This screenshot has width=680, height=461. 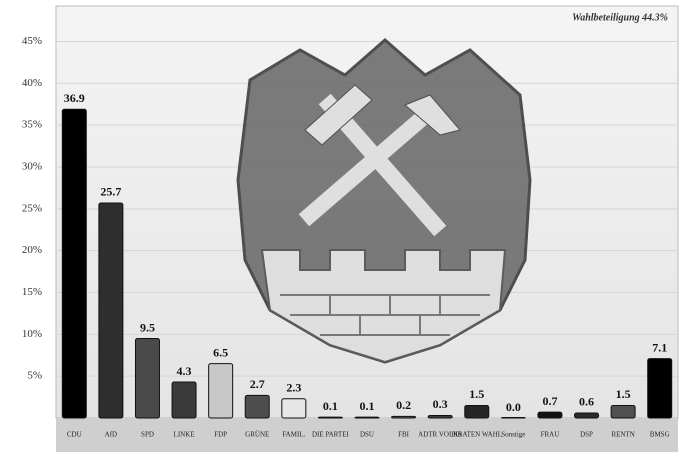 What do you see at coordinates (32, 167) in the screenshot?
I see `y-tick-label: 30%` at bounding box center [32, 167].